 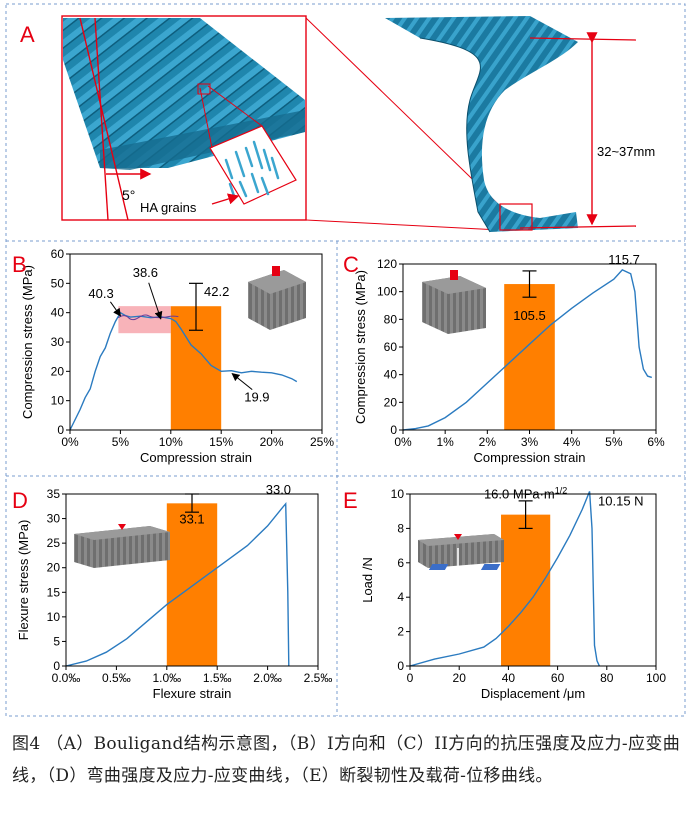 What do you see at coordinates (58, 401) in the screenshot?
I see `y-tick-label-b: 10` at bounding box center [58, 401].